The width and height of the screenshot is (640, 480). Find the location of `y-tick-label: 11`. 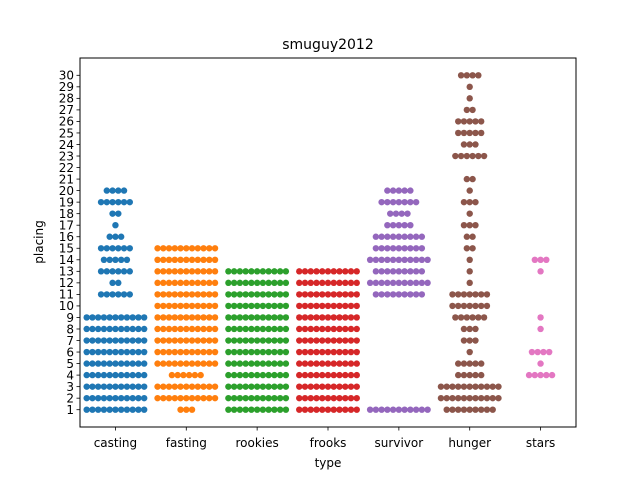

y-tick-label: 11 is located at coordinates (66, 295).